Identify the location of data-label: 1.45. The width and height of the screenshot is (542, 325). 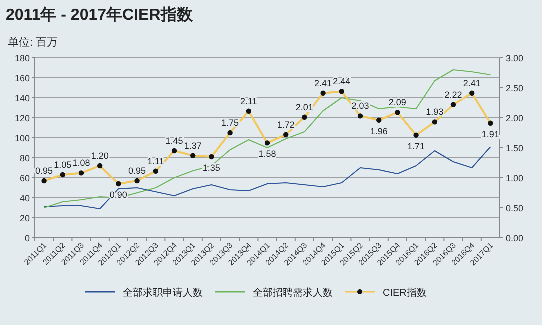
(175, 141).